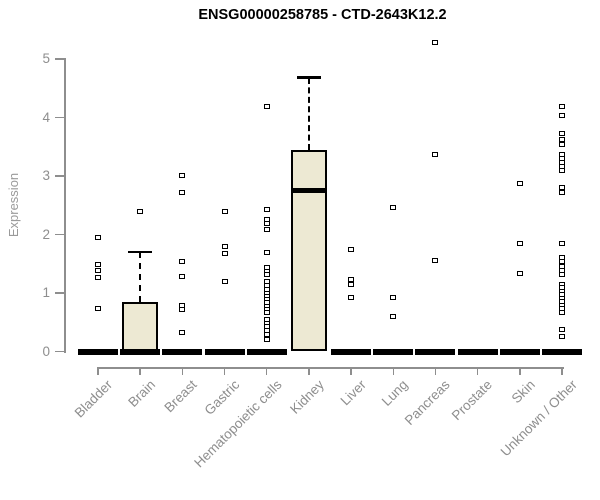  What do you see at coordinates (46, 292) in the screenshot?
I see `y-tick-label: 1` at bounding box center [46, 292].